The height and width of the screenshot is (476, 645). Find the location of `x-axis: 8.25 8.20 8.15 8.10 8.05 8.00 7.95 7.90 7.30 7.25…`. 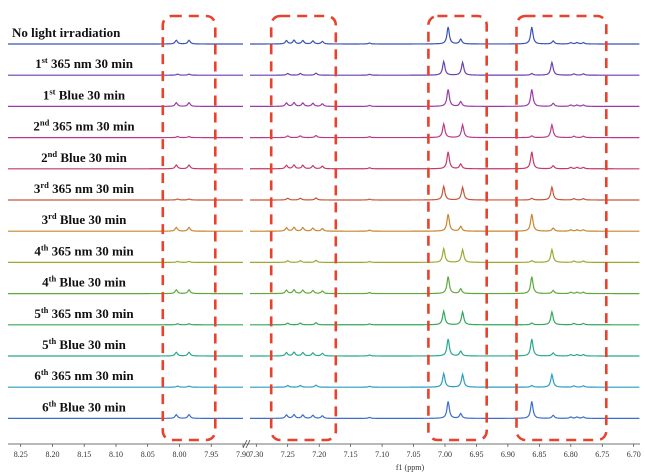

x-axis: 8.25 8.20 8.15 8.10 8.05 8.00 7.95 7.90 7.30 7.25… is located at coordinates (324, 455).